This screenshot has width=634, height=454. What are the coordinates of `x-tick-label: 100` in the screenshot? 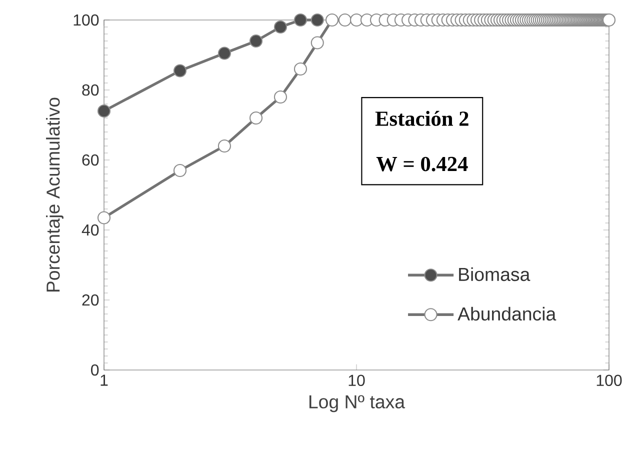 It's located at (609, 380).